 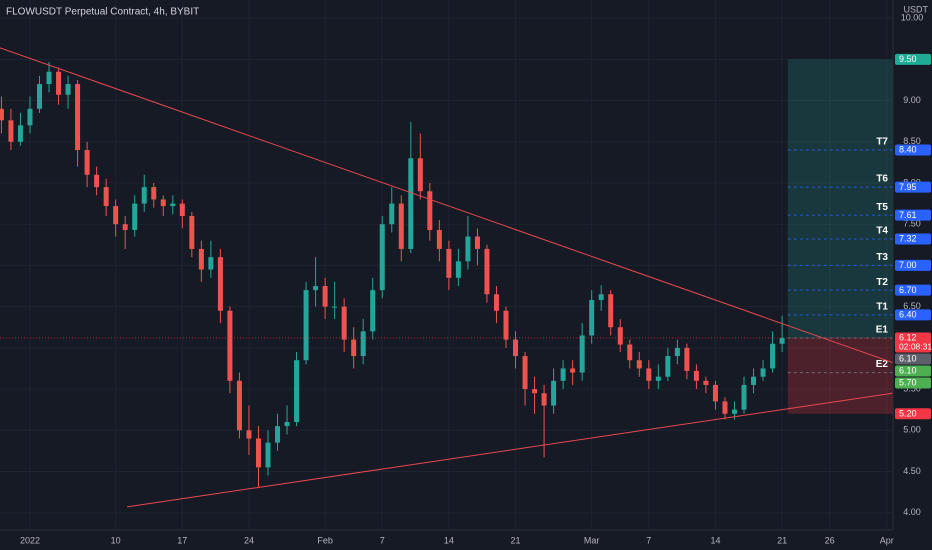 What do you see at coordinates (116, 540) in the screenshot?
I see `x-tick-label: 10` at bounding box center [116, 540].